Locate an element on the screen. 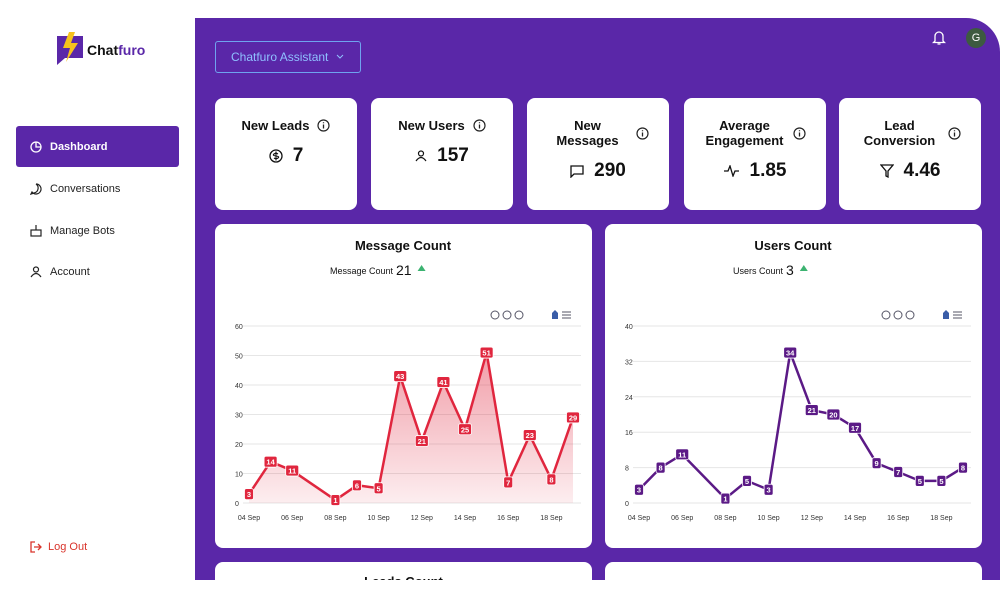  stat-value: 4.46 is located at coordinates (922, 170).